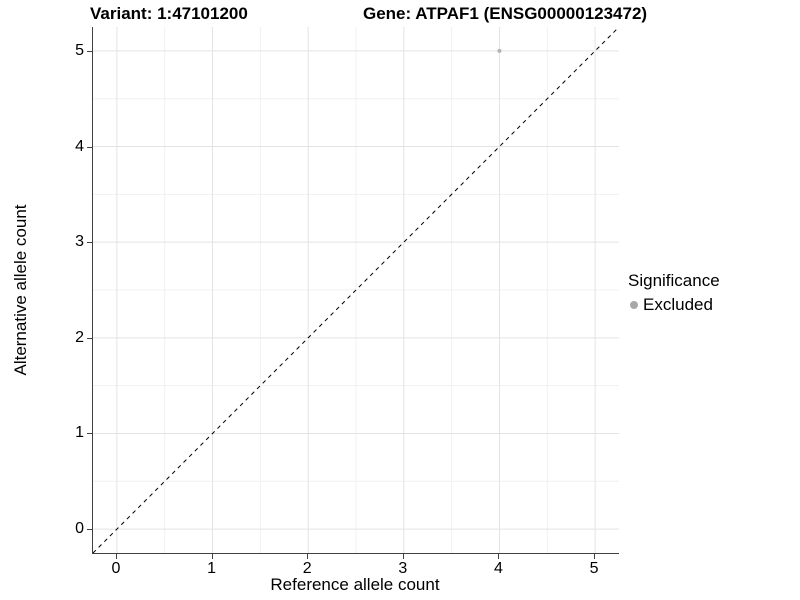 The image size is (800, 600). I want to click on legend-item-excluded: Excluded, so click(674, 305).